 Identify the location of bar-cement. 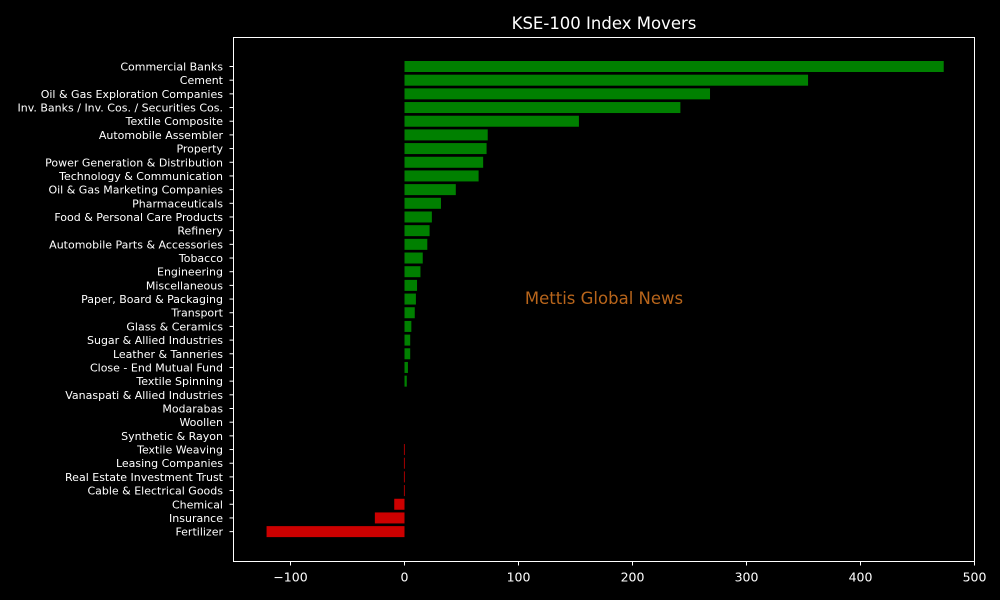
(606, 80).